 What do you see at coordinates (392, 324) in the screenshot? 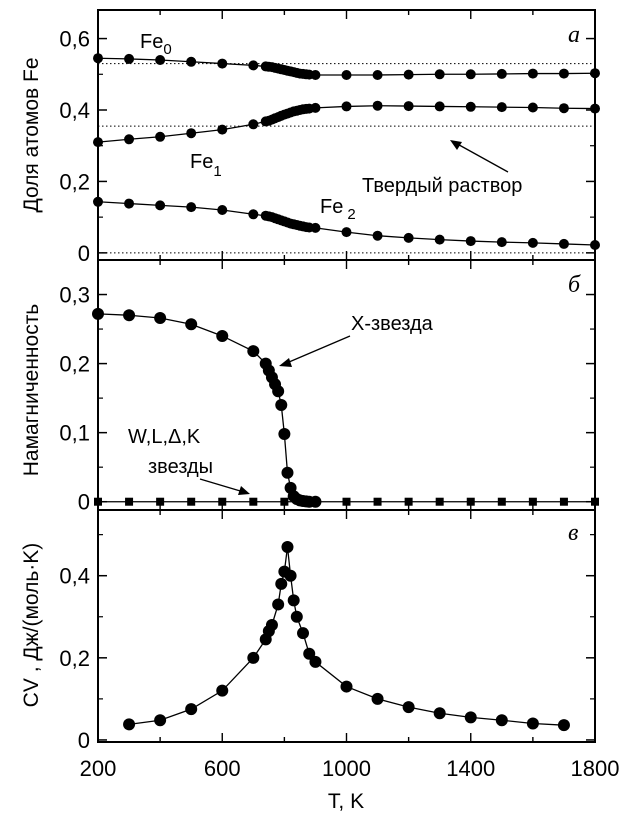
I see `x-star-label: X-звезда` at bounding box center [392, 324].